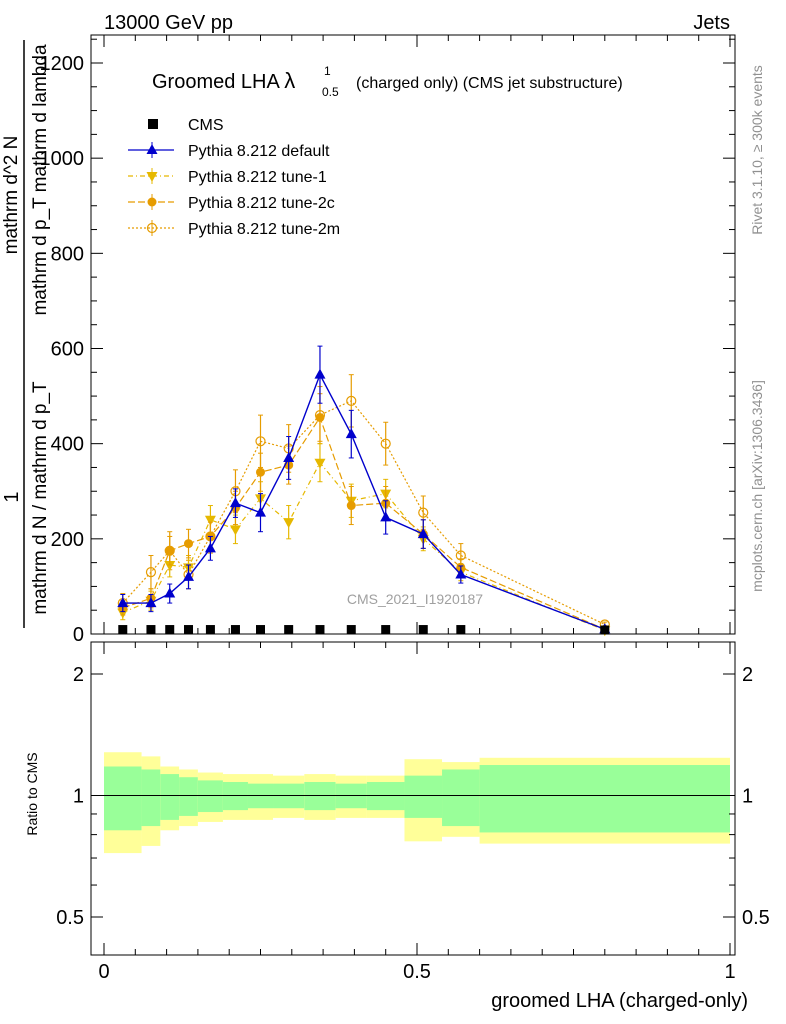 The image size is (786, 1024). I want to click on legend-label-tune2c: Pythia 8.212 tune-2c, so click(261, 203).